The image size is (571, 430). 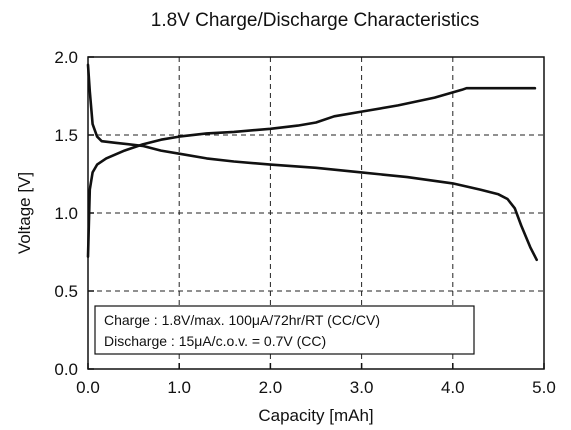 What do you see at coordinates (88, 387) in the screenshot?
I see `x-tick-label: 0.0` at bounding box center [88, 387].